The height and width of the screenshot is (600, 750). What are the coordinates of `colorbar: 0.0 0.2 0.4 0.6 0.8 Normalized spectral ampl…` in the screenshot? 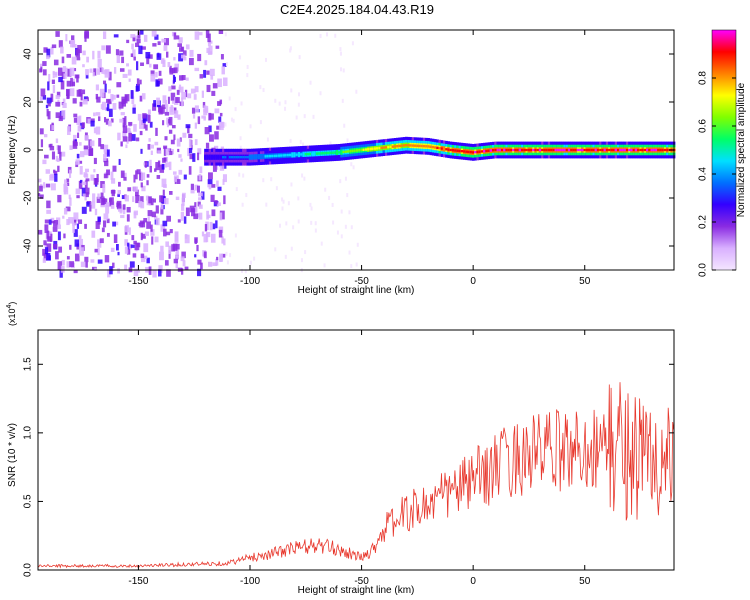 It's located at (722, 153).